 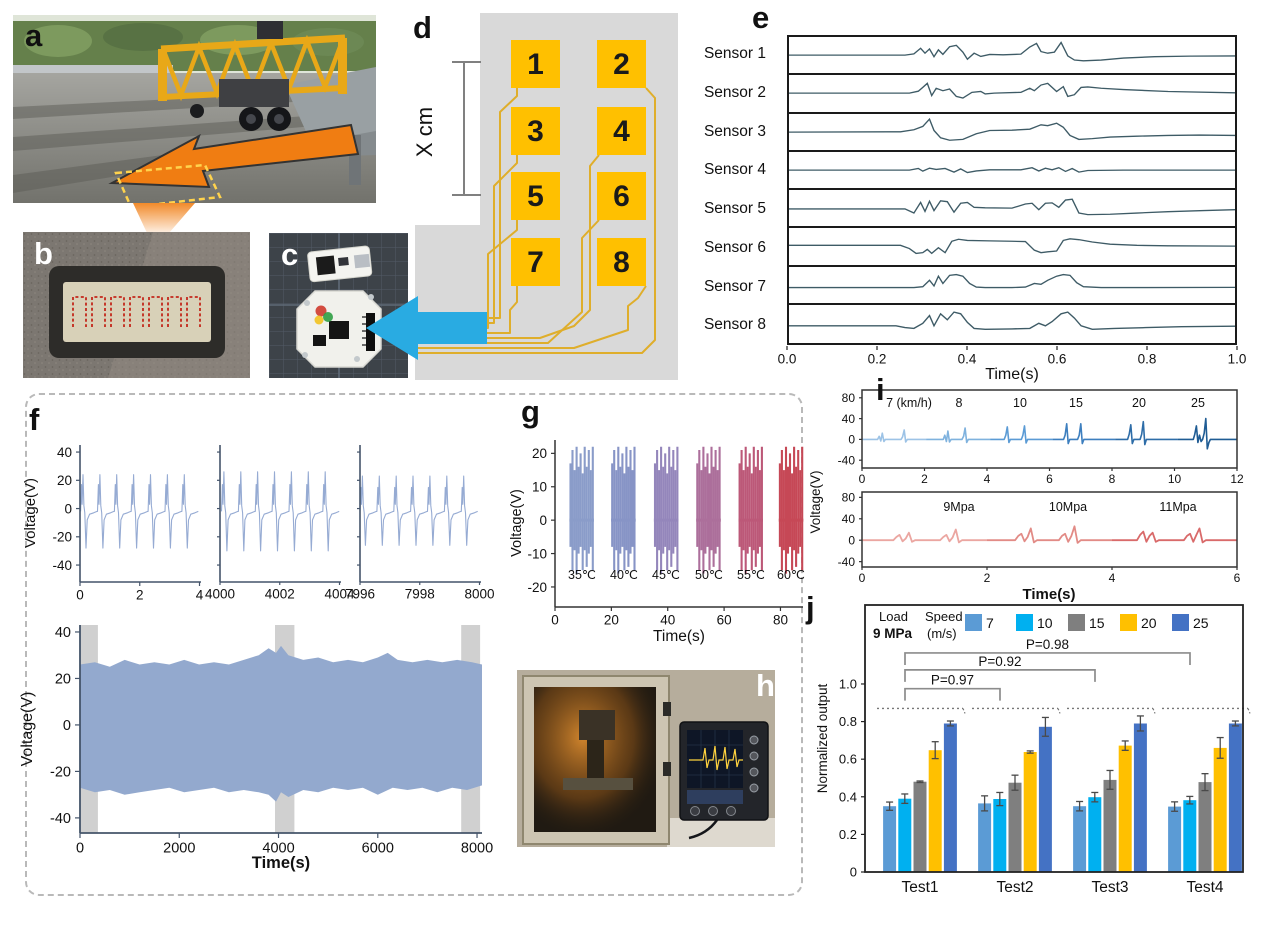 What do you see at coordinates (596, 760) in the screenshot?
I see `environment-chamber` at bounding box center [596, 760].